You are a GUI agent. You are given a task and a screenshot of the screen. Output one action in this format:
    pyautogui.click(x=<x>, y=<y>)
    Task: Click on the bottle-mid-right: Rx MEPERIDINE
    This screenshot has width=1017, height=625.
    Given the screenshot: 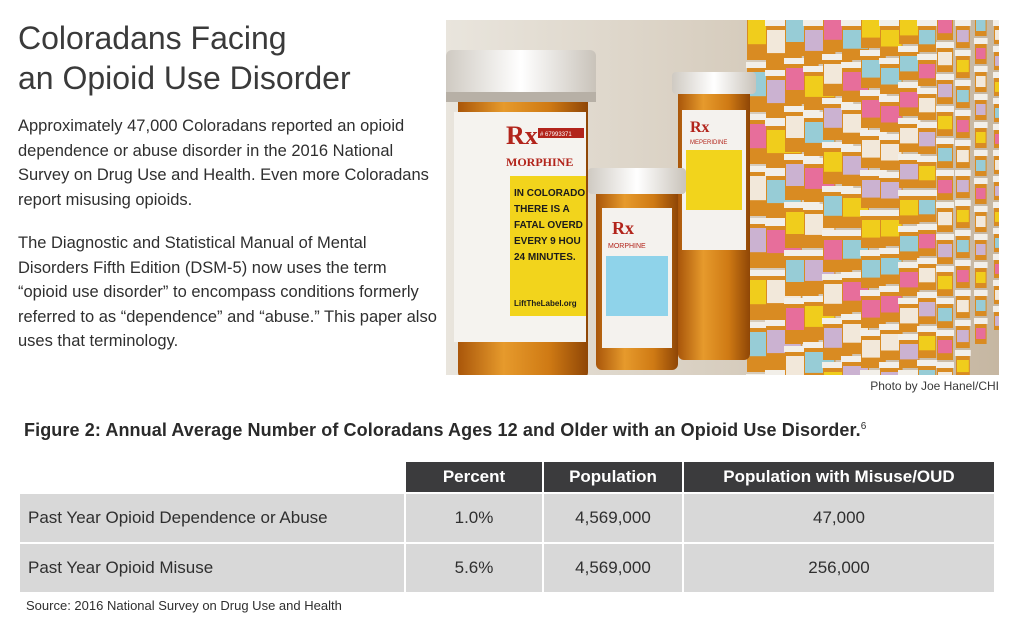 What is the action you would take?
    pyautogui.click(x=714, y=216)
    